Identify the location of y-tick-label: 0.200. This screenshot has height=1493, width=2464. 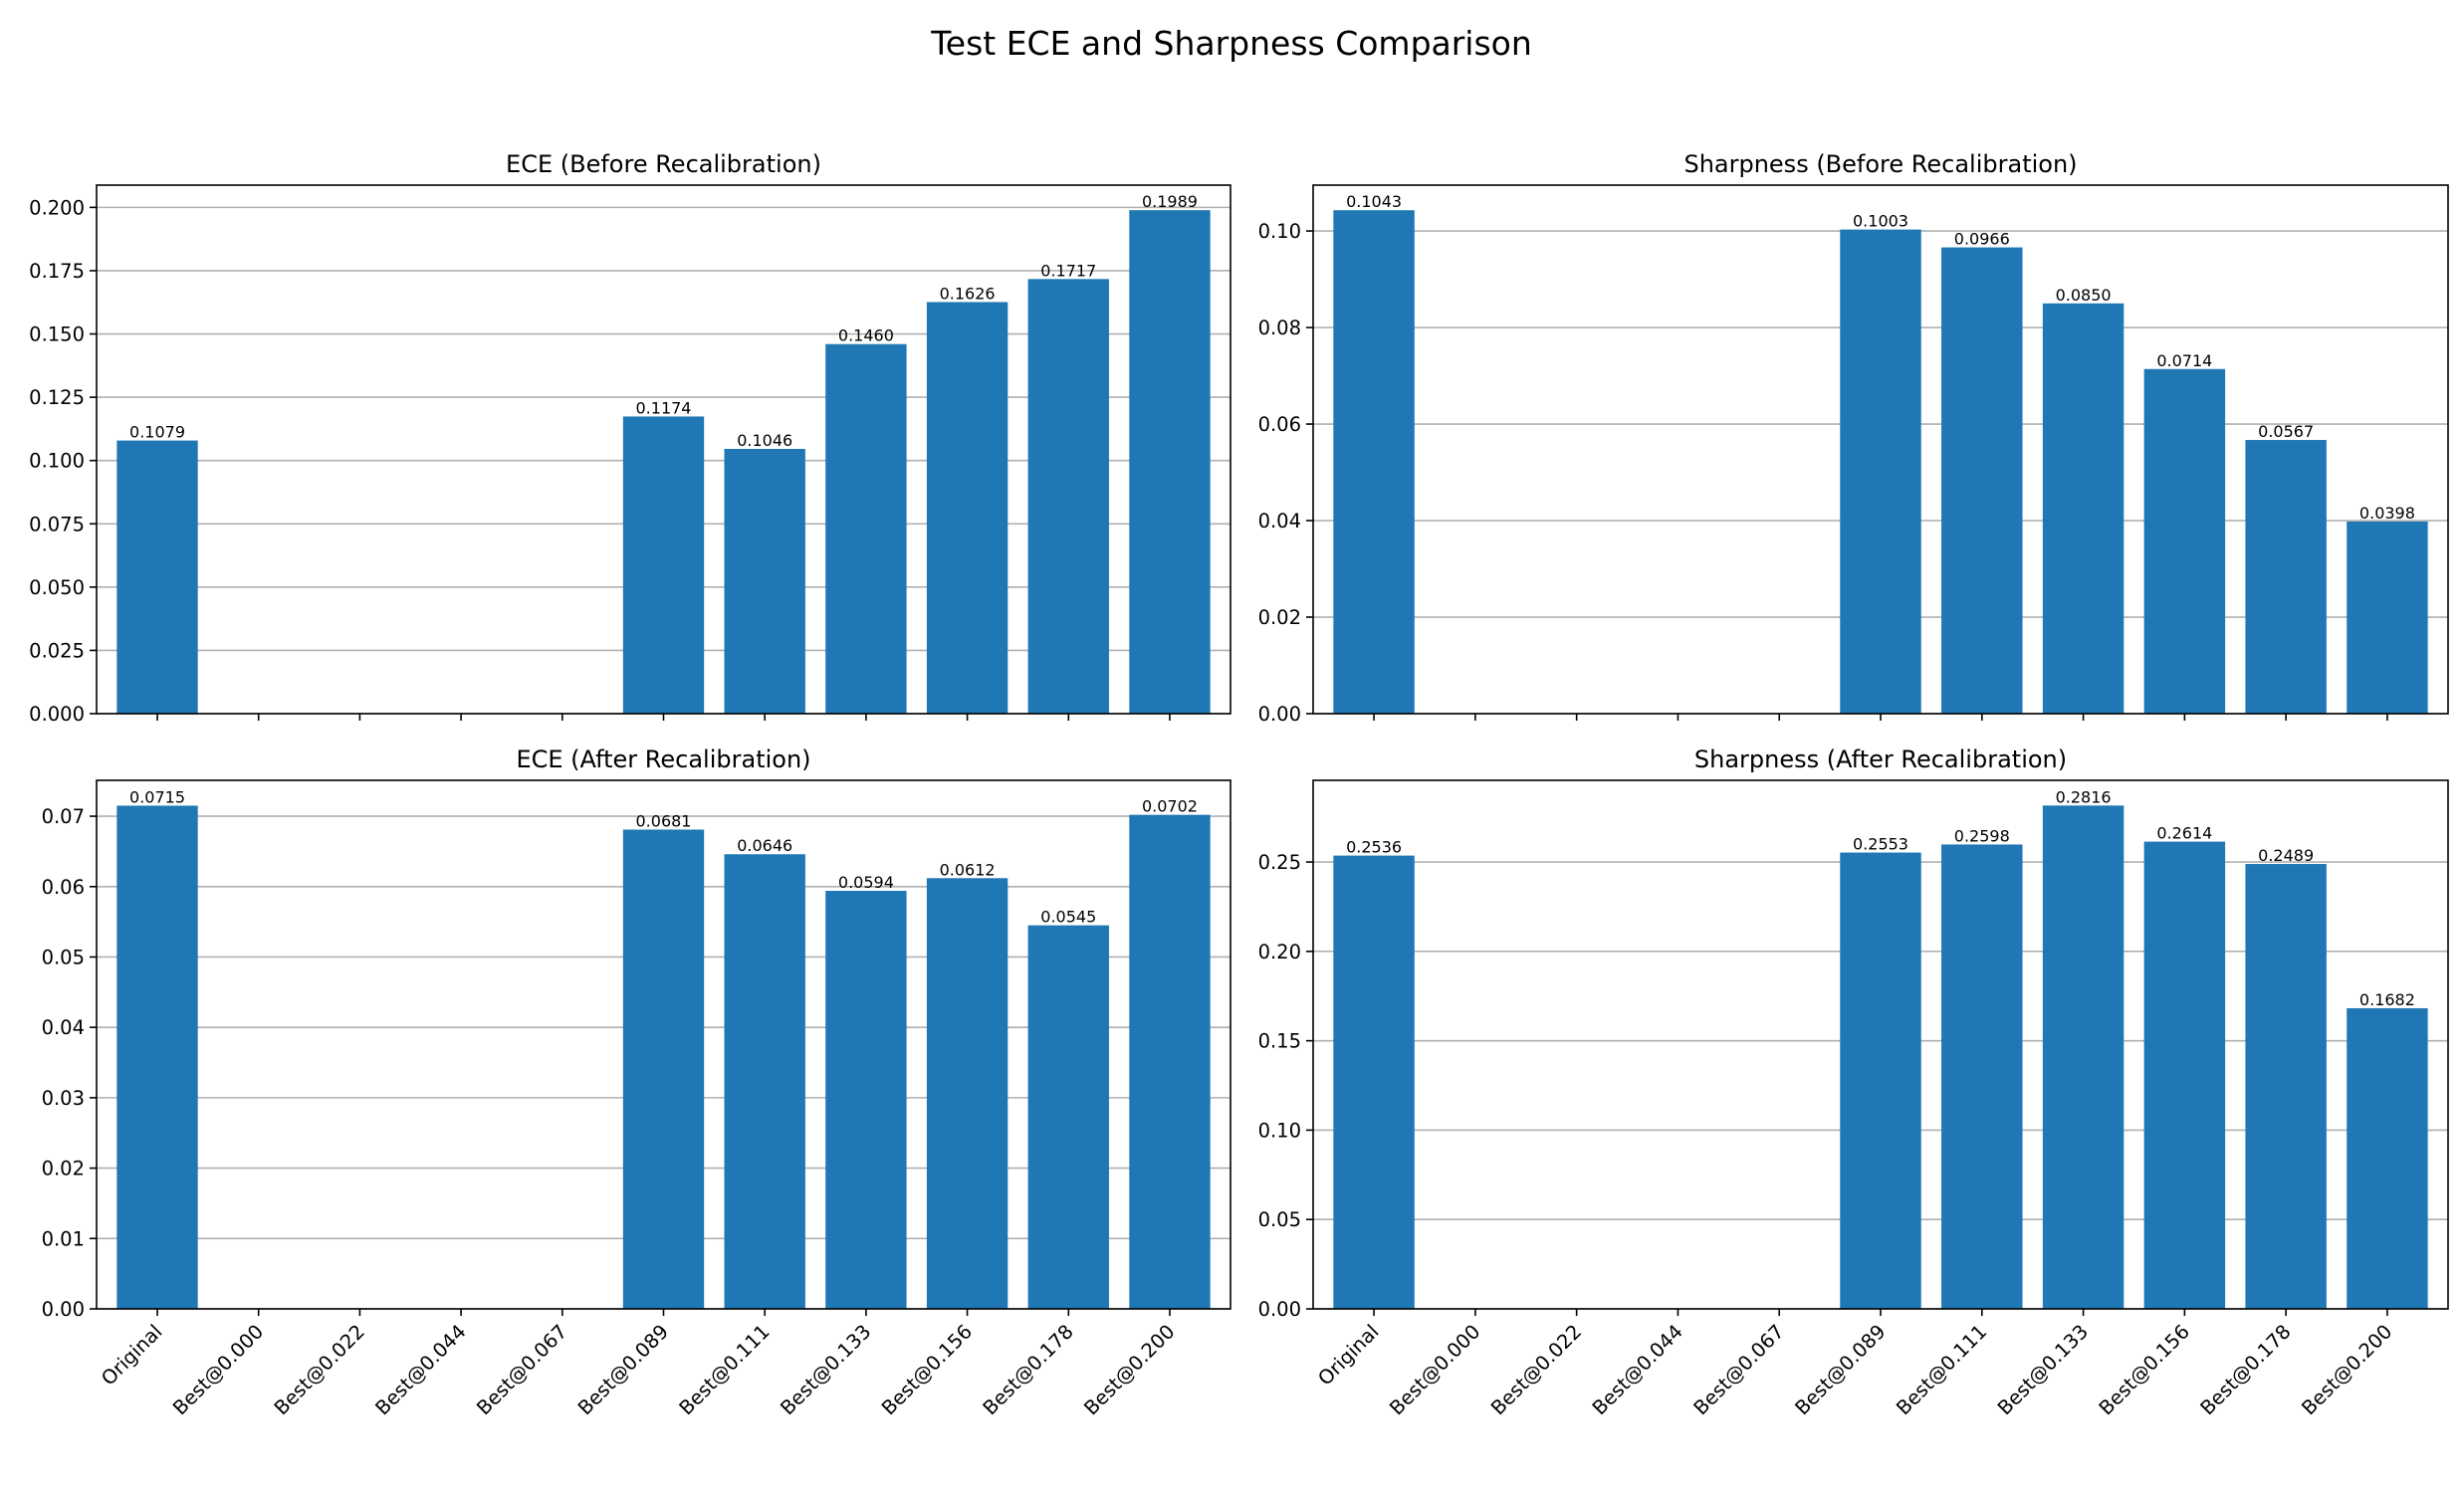
(57, 207).